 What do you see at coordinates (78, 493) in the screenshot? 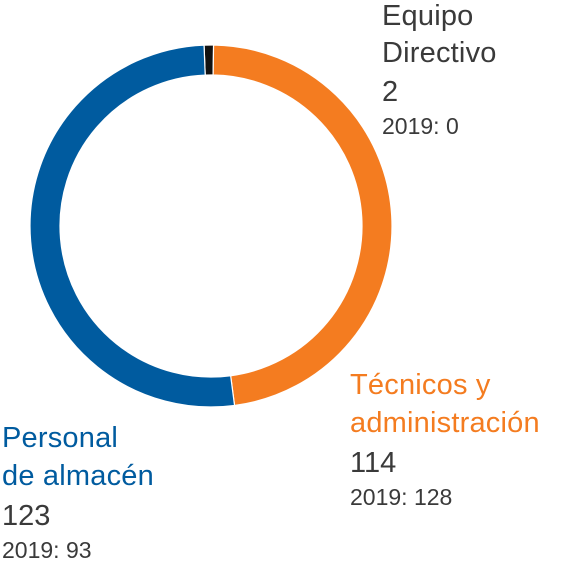
I see `label-personal-almacen: Personal de almacén 123 2019: 93` at bounding box center [78, 493].